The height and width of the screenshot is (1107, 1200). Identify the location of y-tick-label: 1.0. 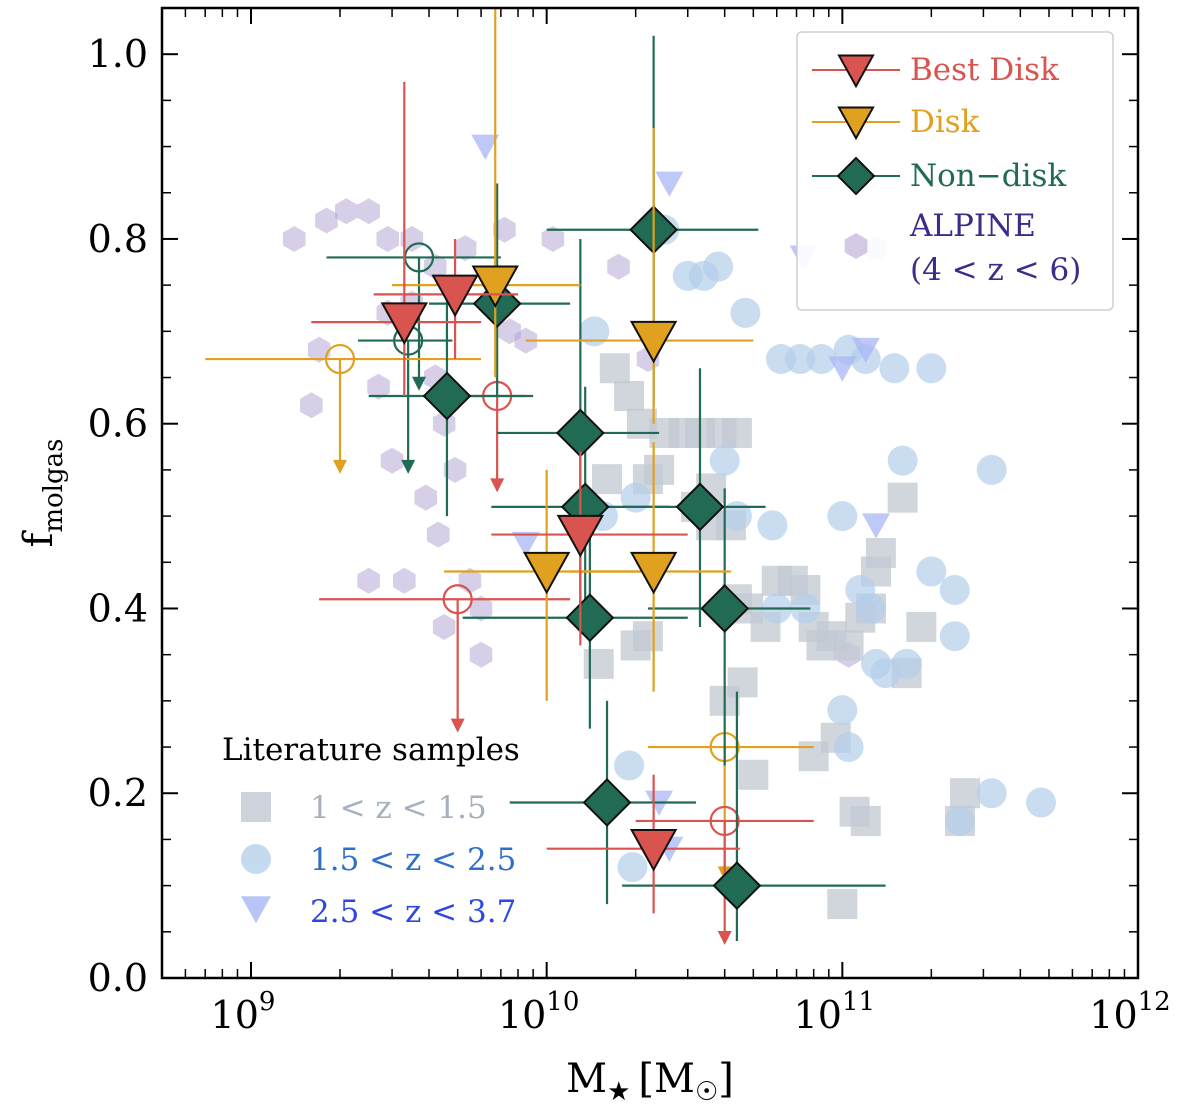
(118, 54).